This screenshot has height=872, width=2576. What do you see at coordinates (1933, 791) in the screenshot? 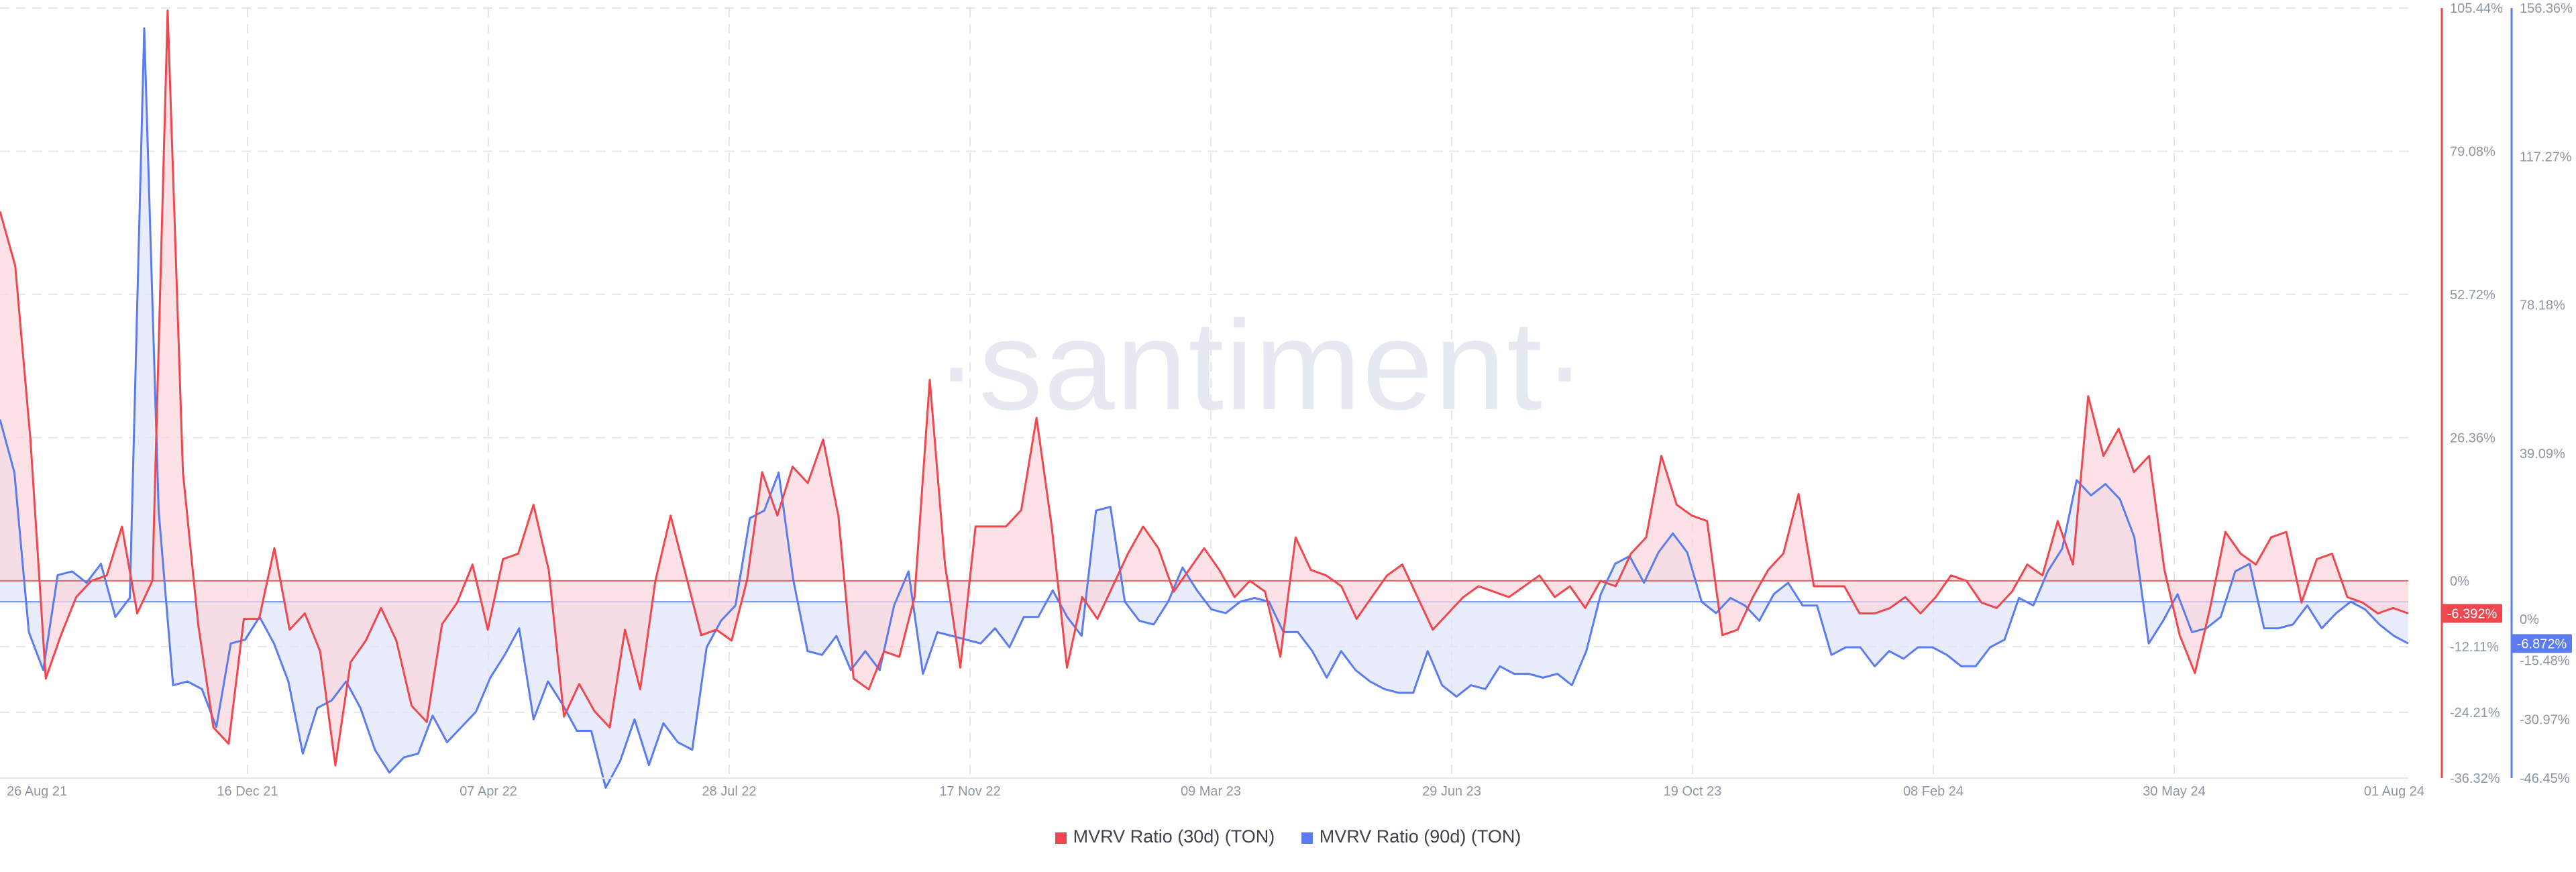
I see `x-tick-label: 08 Feb 24` at bounding box center [1933, 791].